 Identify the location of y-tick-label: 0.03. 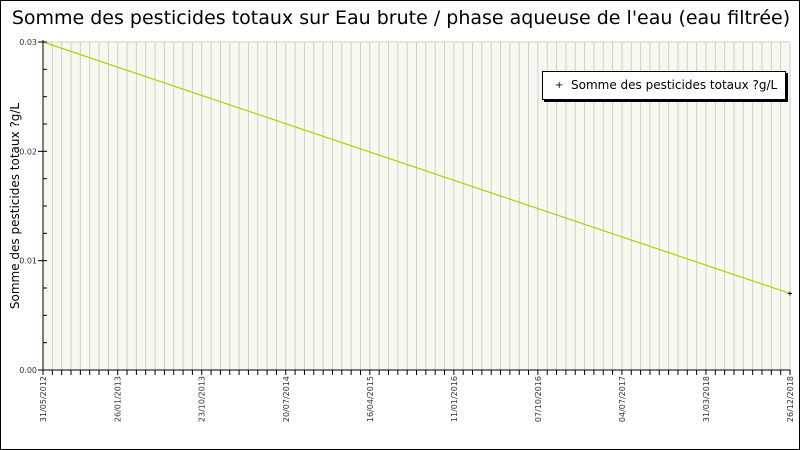
(28, 42).